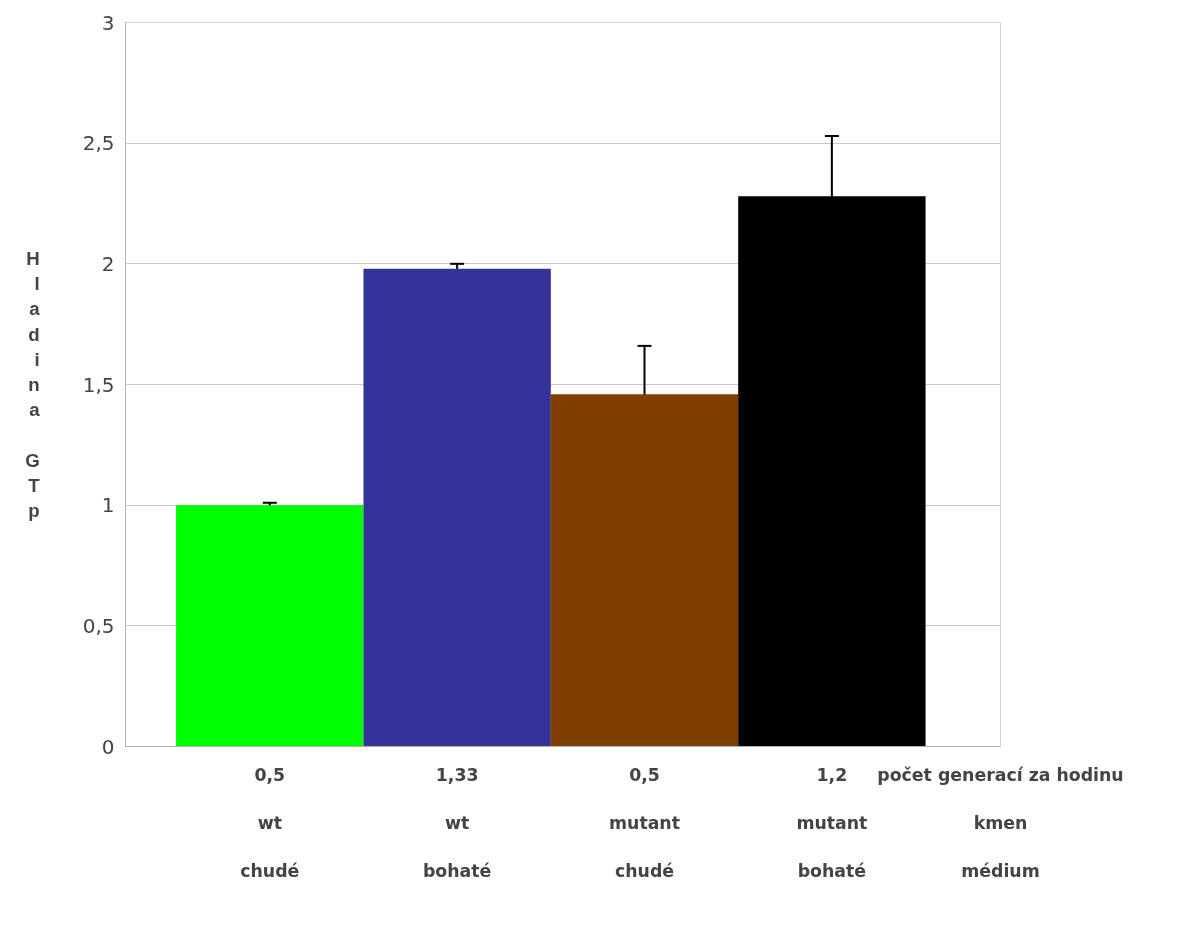 This screenshot has width=1190, height=926. I want to click on y-tick-label: 3, so click(108, 22).